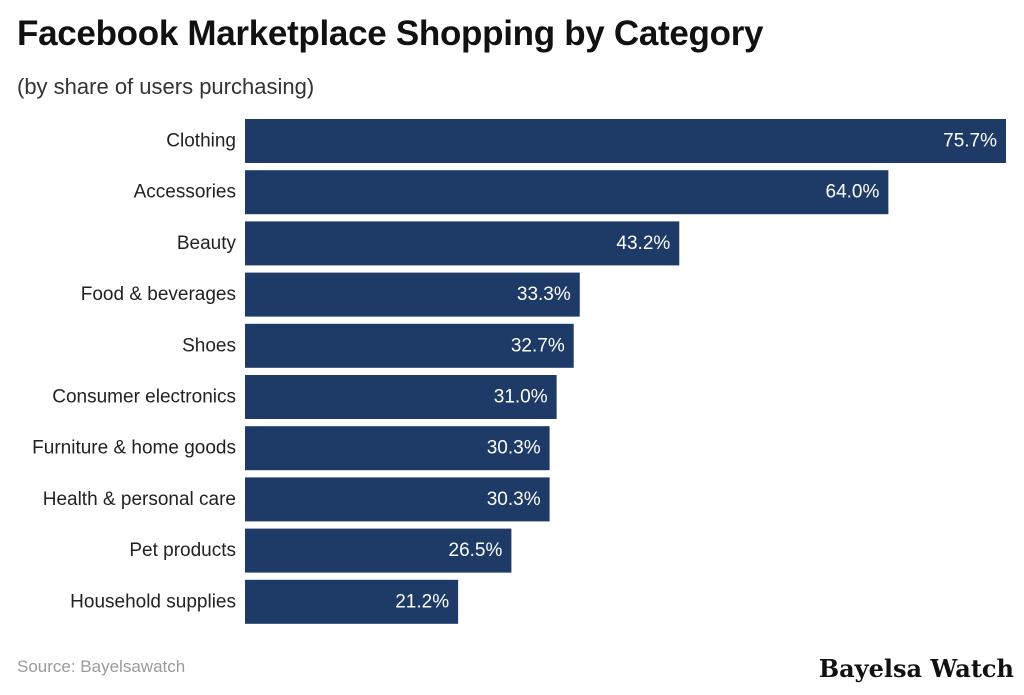 The image size is (1024, 695). What do you see at coordinates (538, 345) in the screenshot?
I see `value-label: 32.7%` at bounding box center [538, 345].